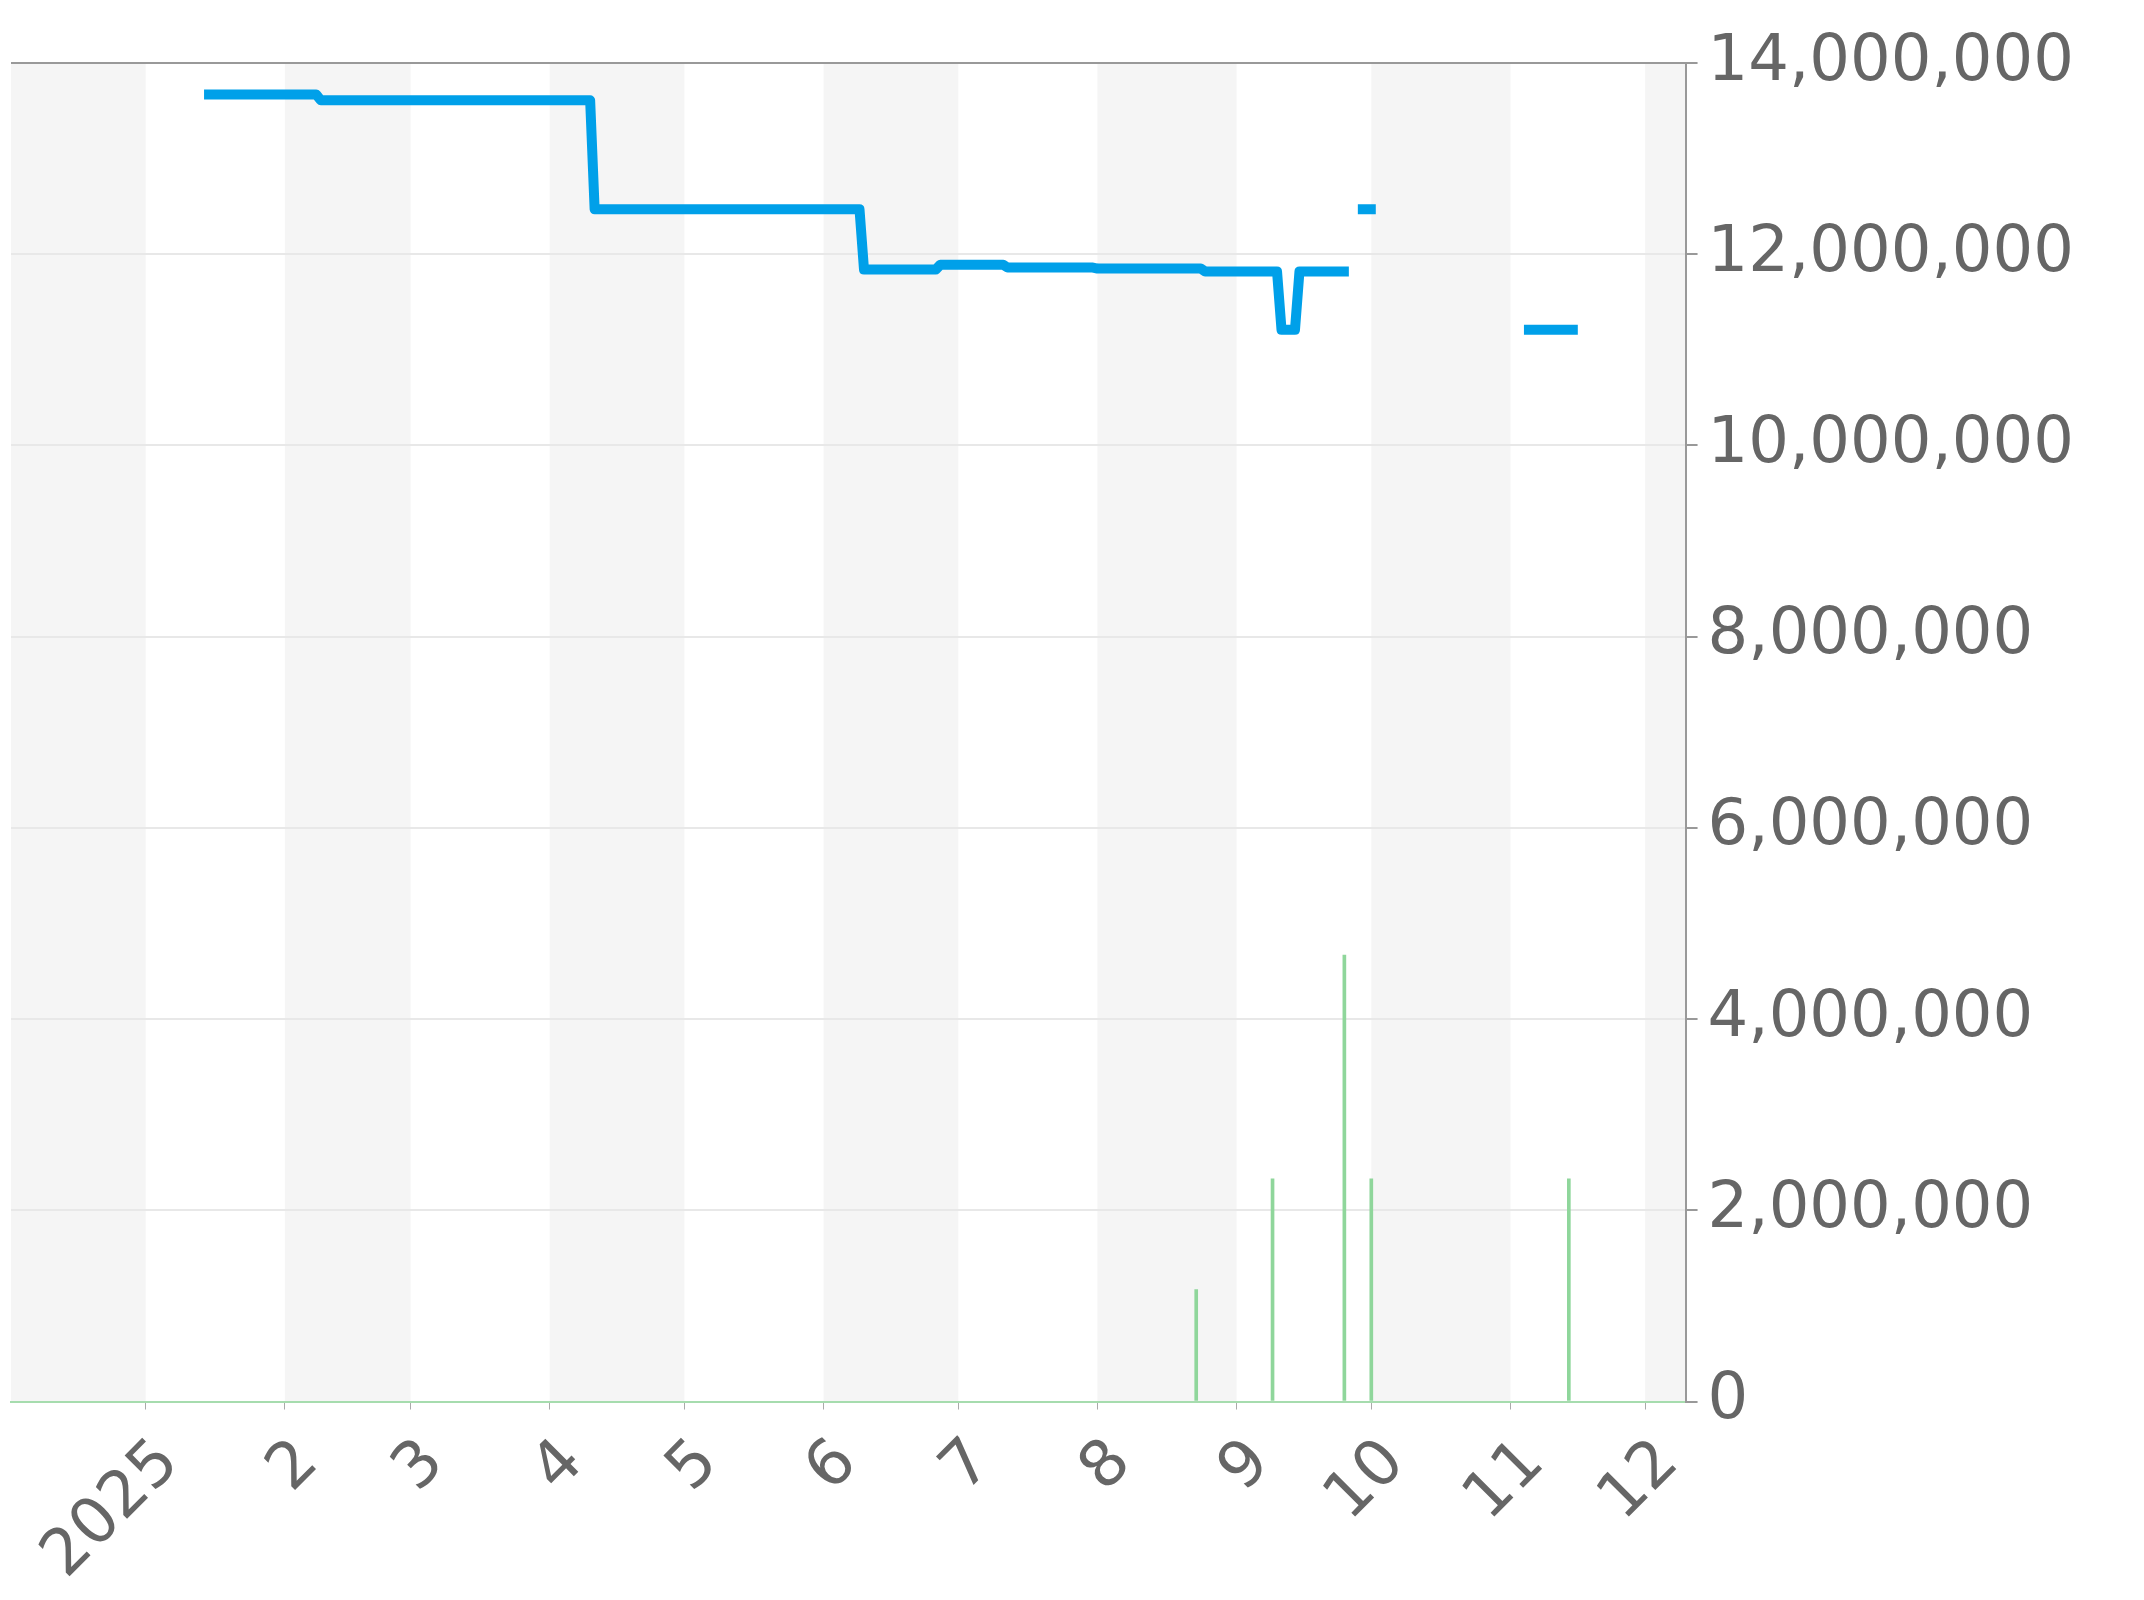  Describe the element at coordinates (964, 1463) in the screenshot. I see `x-tick-label: 7` at that location.